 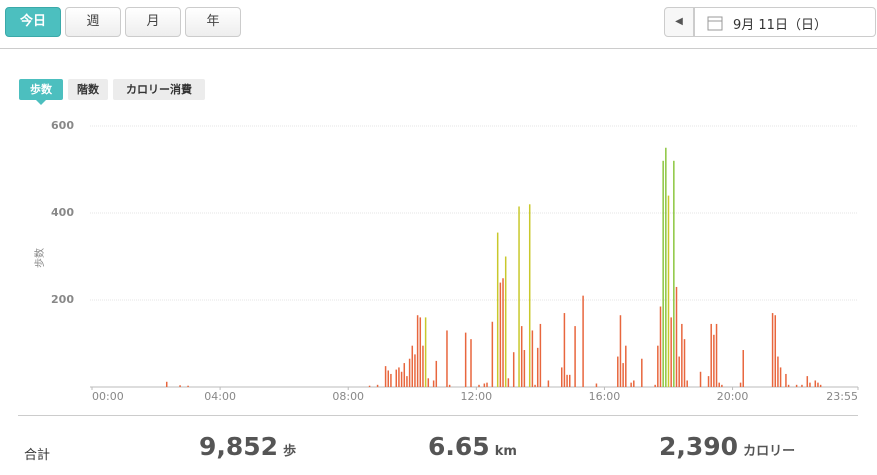 What do you see at coordinates (733, 396) in the screenshot?
I see `x-tick-label: 20:00` at bounding box center [733, 396].